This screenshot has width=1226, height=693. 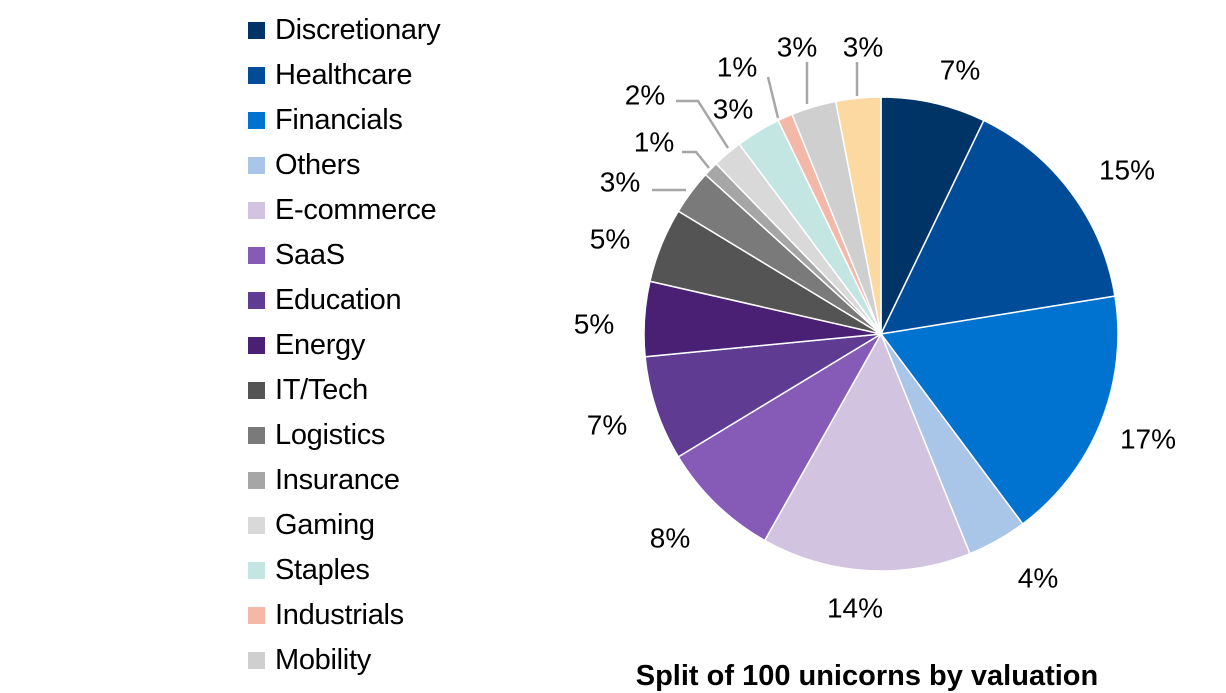 I want to click on legend-item: Education, so click(x=378, y=300).